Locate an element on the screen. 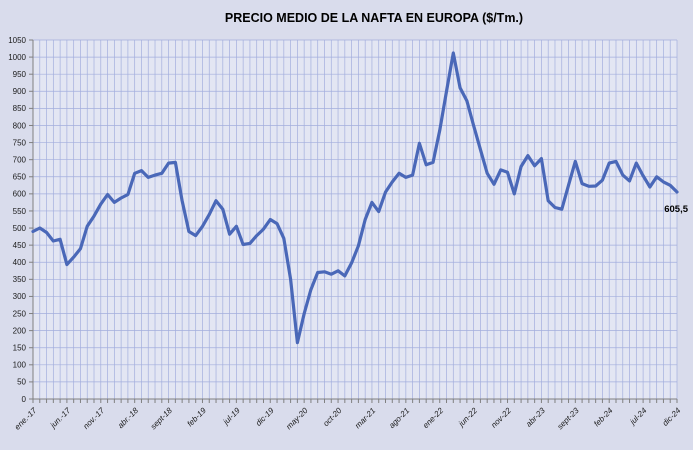  x-tick-label: ene-22 is located at coordinates (433, 418).